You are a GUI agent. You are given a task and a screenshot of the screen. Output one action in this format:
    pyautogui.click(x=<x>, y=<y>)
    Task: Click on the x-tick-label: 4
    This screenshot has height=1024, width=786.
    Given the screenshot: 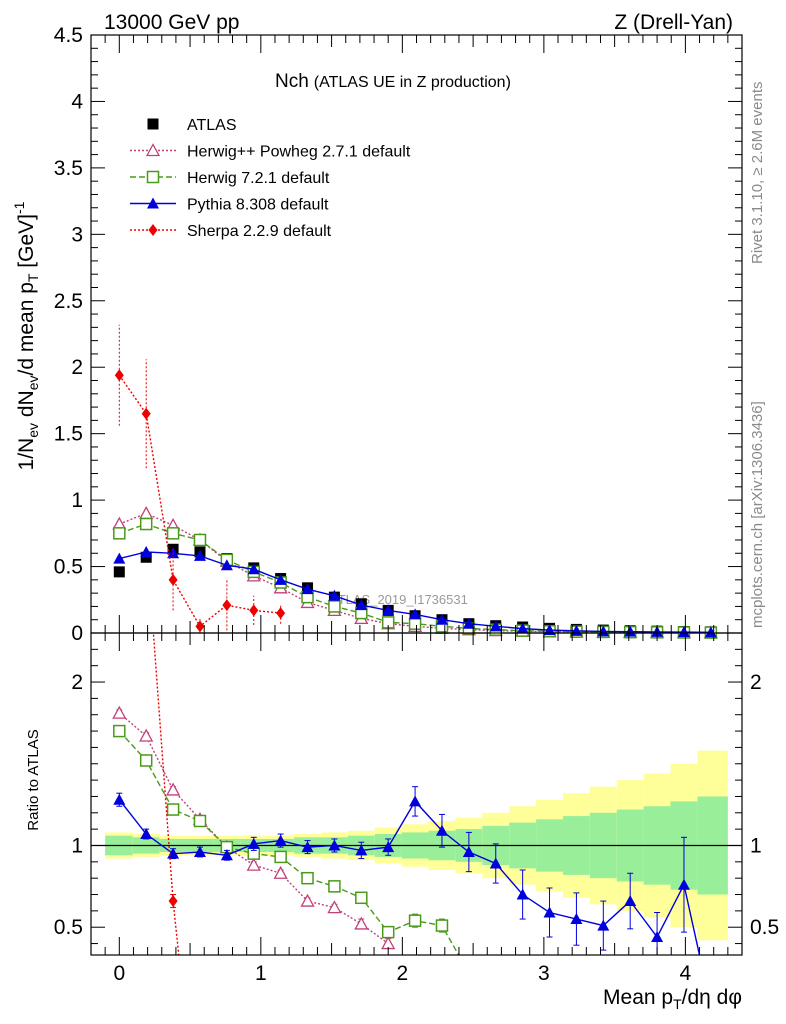 What is the action you would take?
    pyautogui.click(x=686, y=973)
    